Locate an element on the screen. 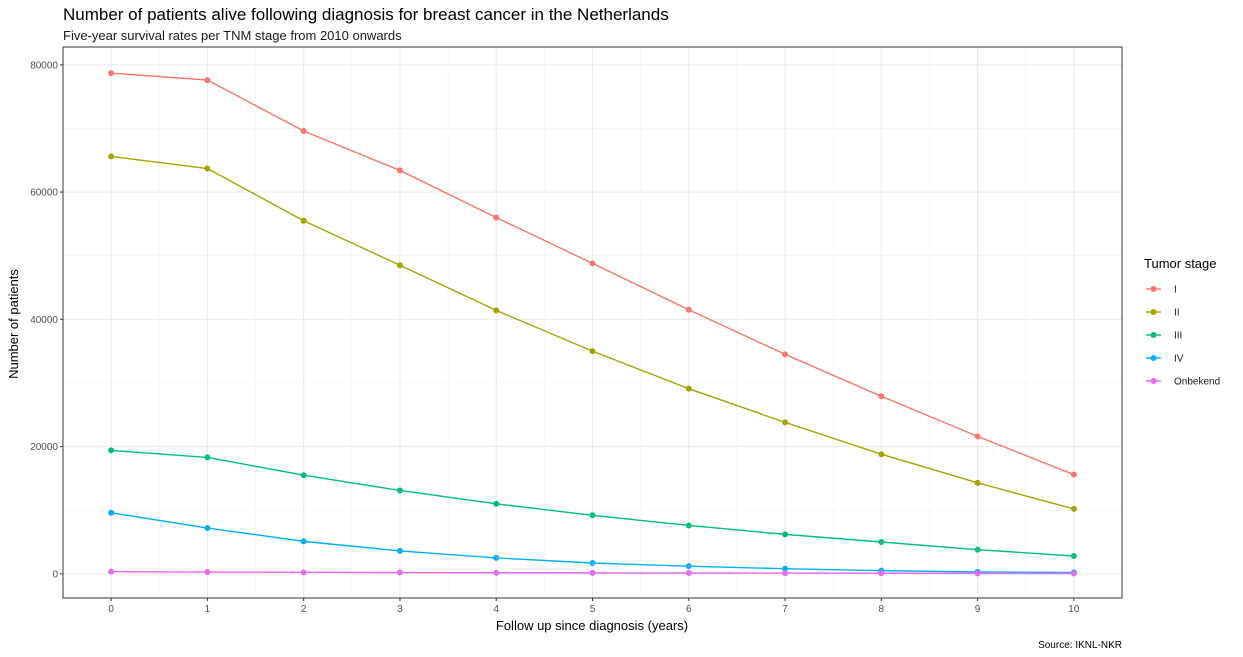  legend-title: Tumor stage is located at coordinates (1180, 263).